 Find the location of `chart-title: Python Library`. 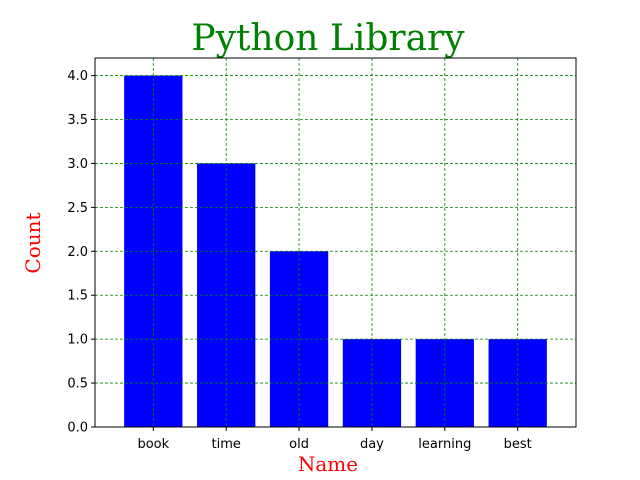

chart-title: Python Library is located at coordinates (328, 38).